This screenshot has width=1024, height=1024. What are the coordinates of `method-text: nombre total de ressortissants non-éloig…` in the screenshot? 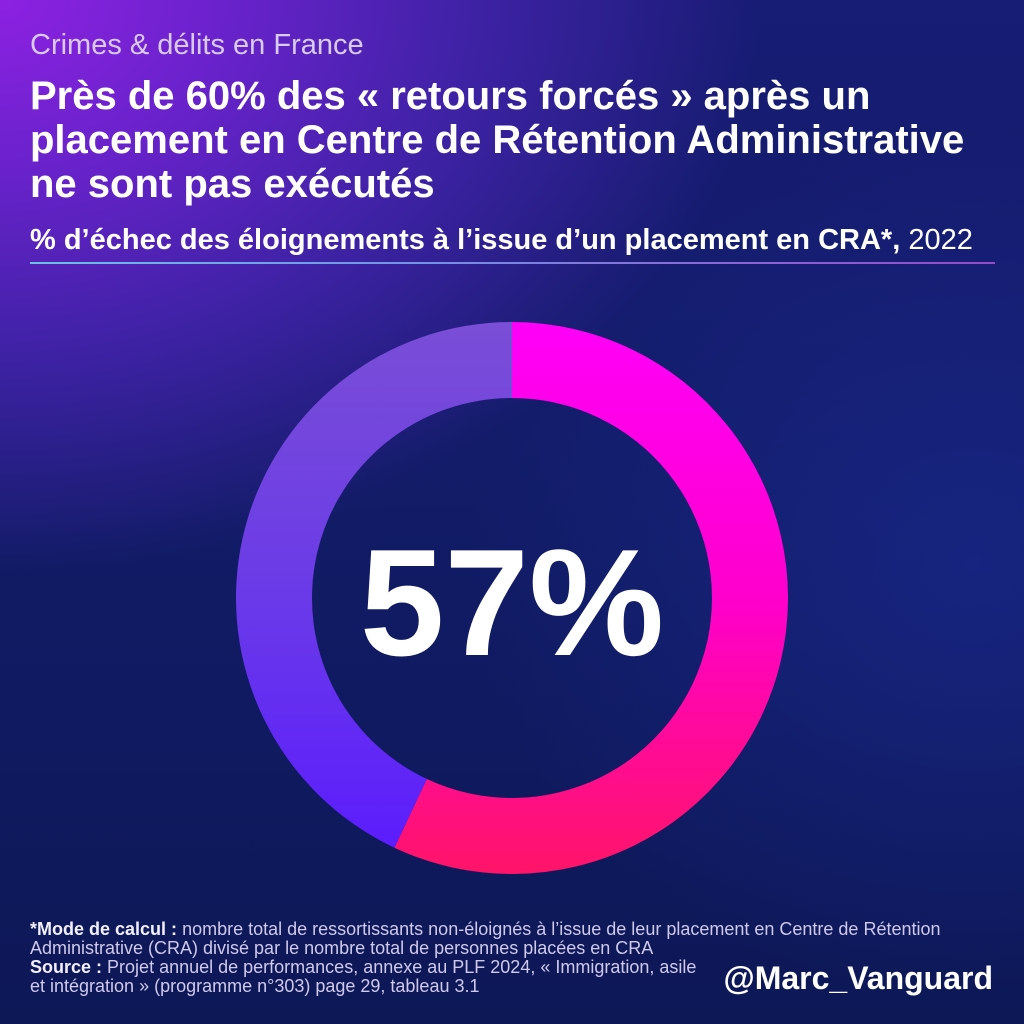 It's located at (561, 929).